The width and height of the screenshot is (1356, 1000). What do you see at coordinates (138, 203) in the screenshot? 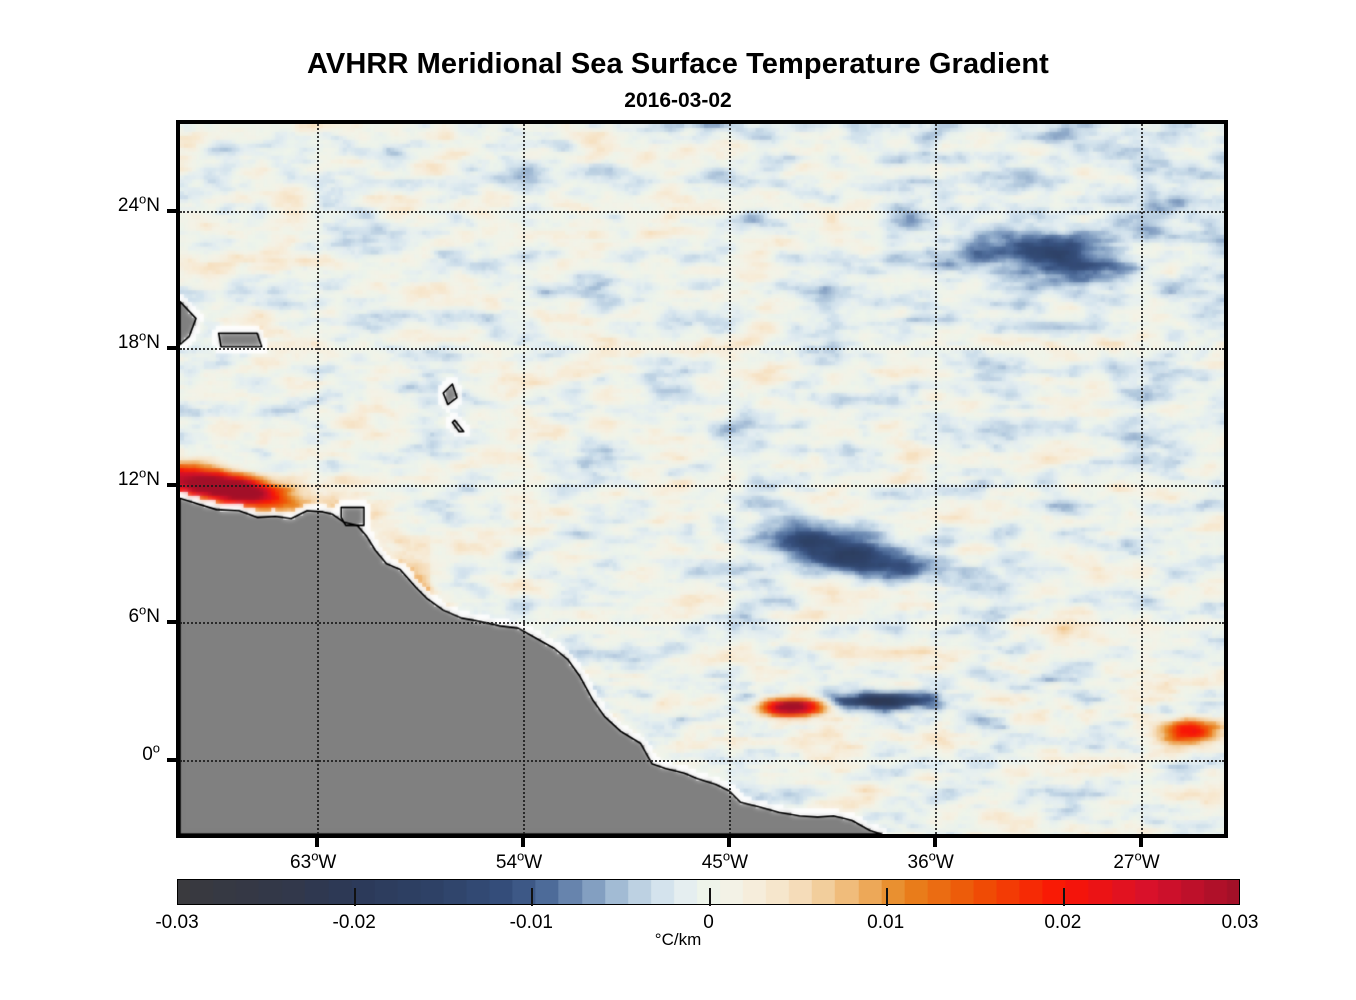
I see `y-tick-label-24: 24oN` at bounding box center [138, 203].